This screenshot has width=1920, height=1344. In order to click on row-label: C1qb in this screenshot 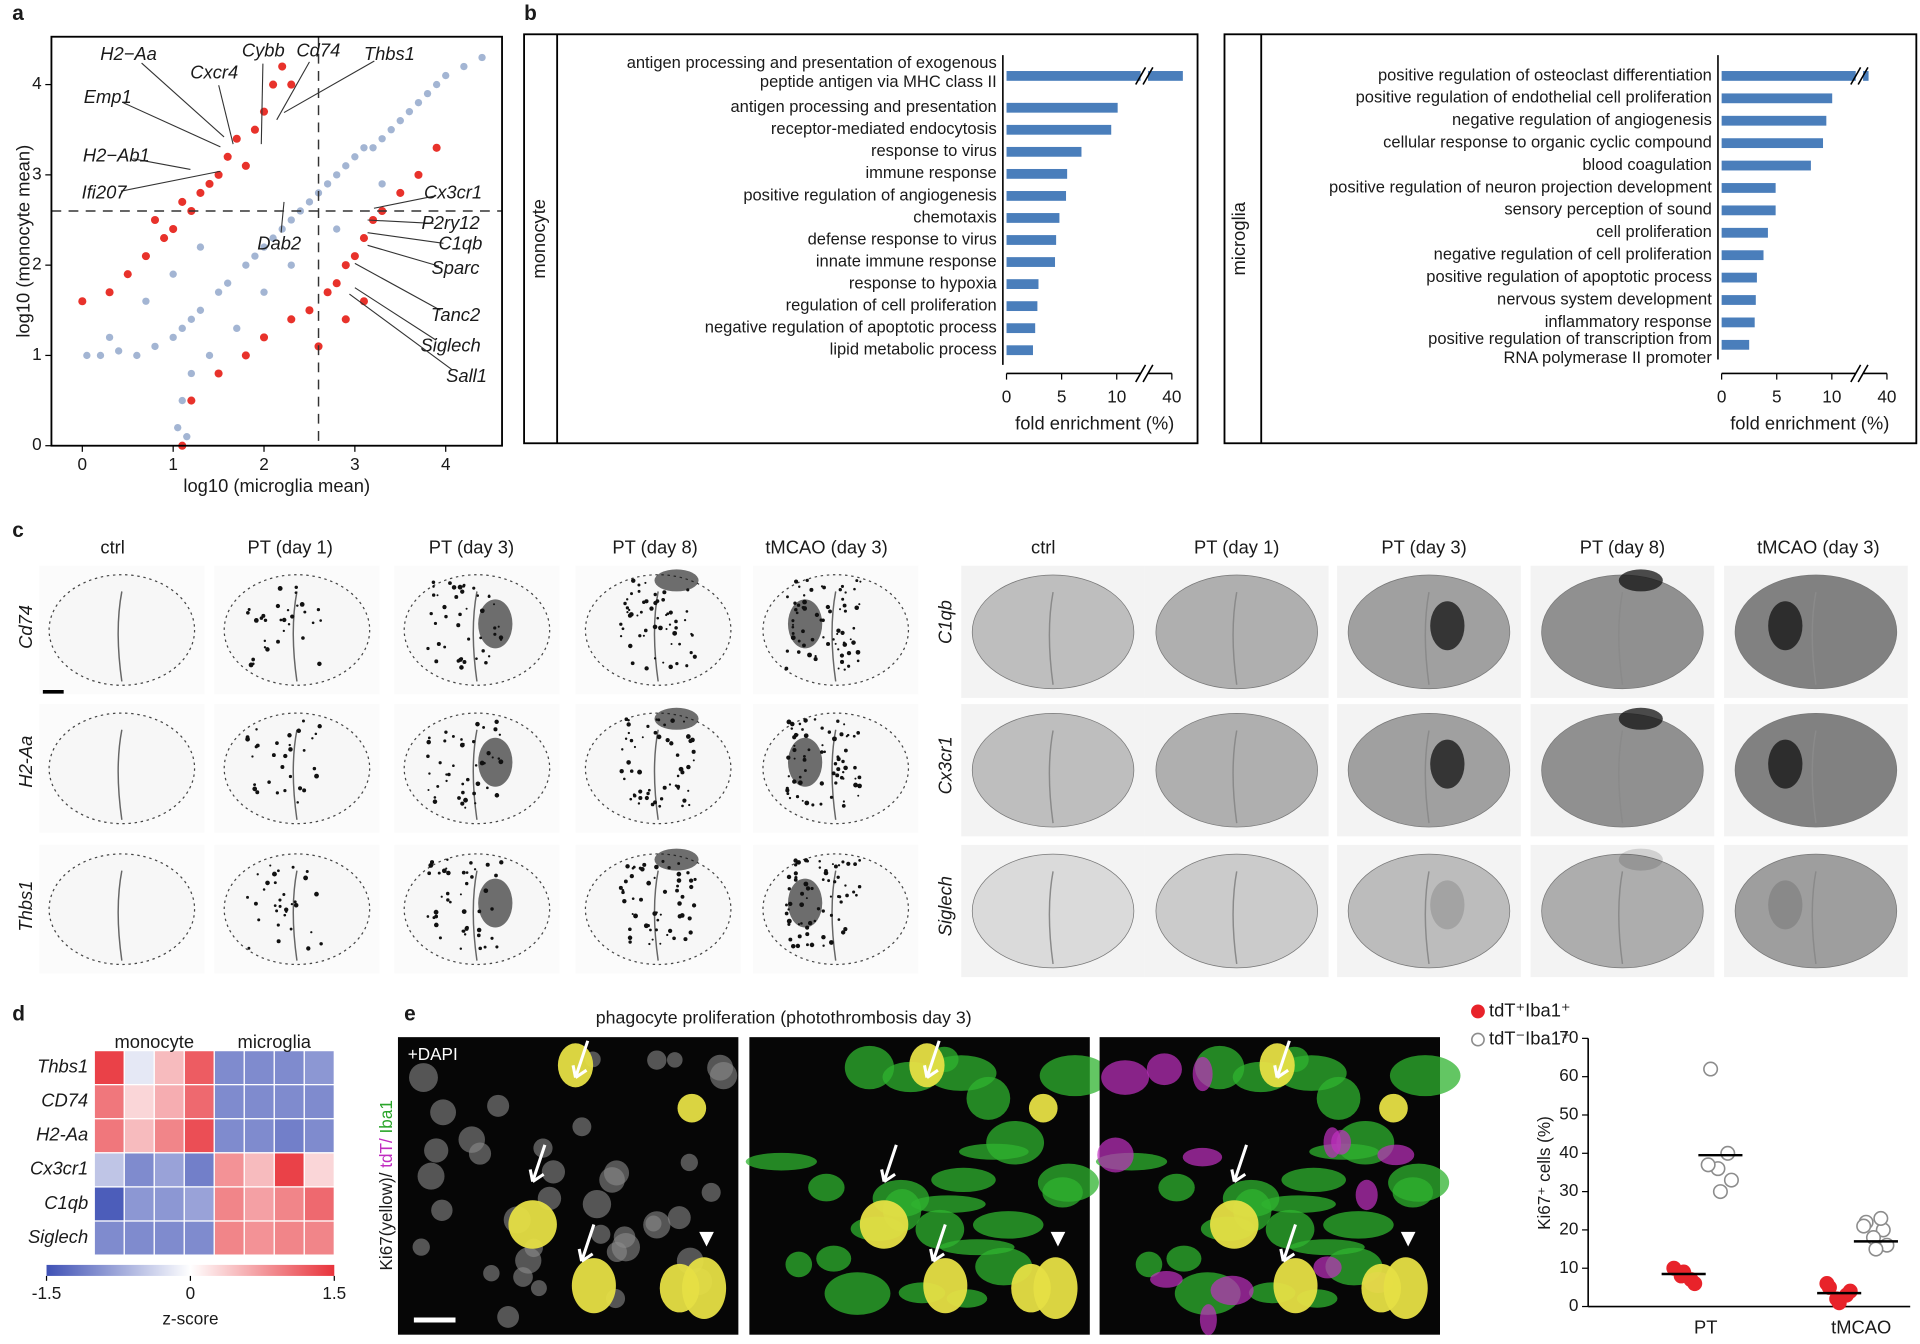, I will do `click(66, 1202)`.